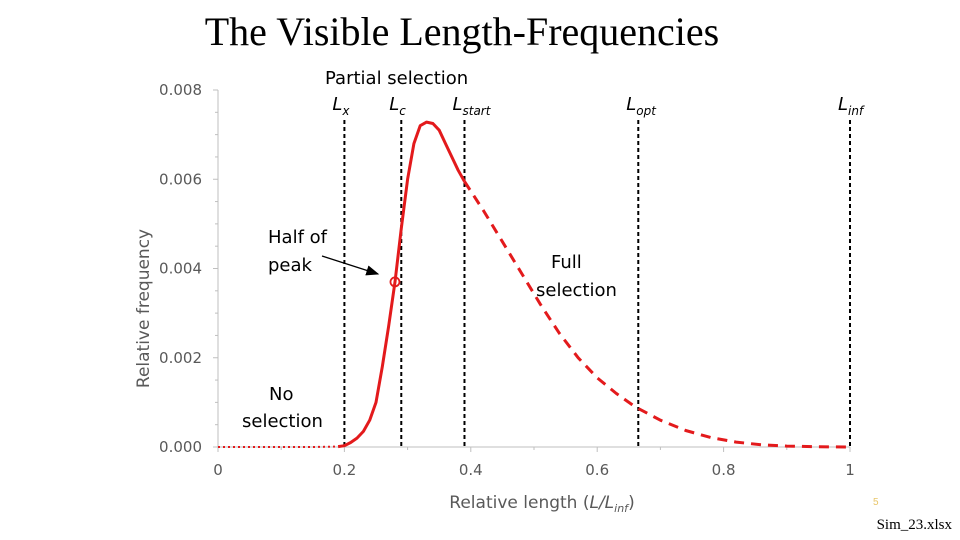  Describe the element at coordinates (850, 470) in the screenshot. I see `x-tick-label: 1` at that location.